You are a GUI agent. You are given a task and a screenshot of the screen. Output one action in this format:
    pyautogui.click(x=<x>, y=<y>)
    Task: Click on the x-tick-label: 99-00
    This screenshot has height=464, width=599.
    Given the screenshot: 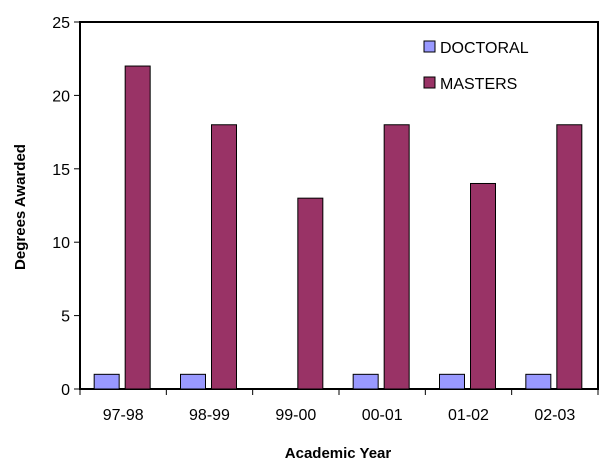 What is the action you would take?
    pyautogui.click(x=295, y=415)
    